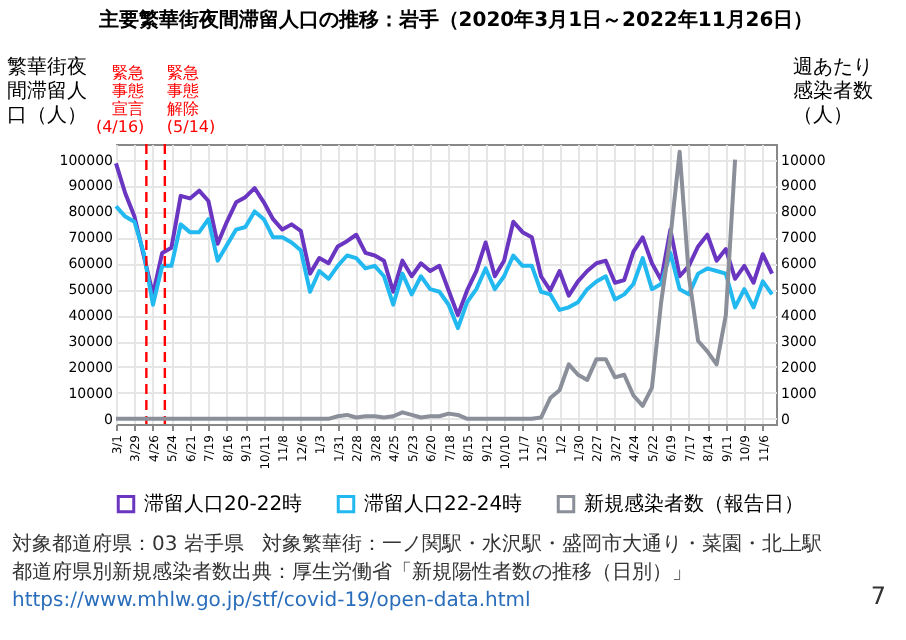 Image resolution: width=906 pixels, height=640 pixels. What do you see at coordinates (191, 100) in the screenshot?
I see `ref-line-label: 緊急事態解除(5/14)` at bounding box center [191, 100].